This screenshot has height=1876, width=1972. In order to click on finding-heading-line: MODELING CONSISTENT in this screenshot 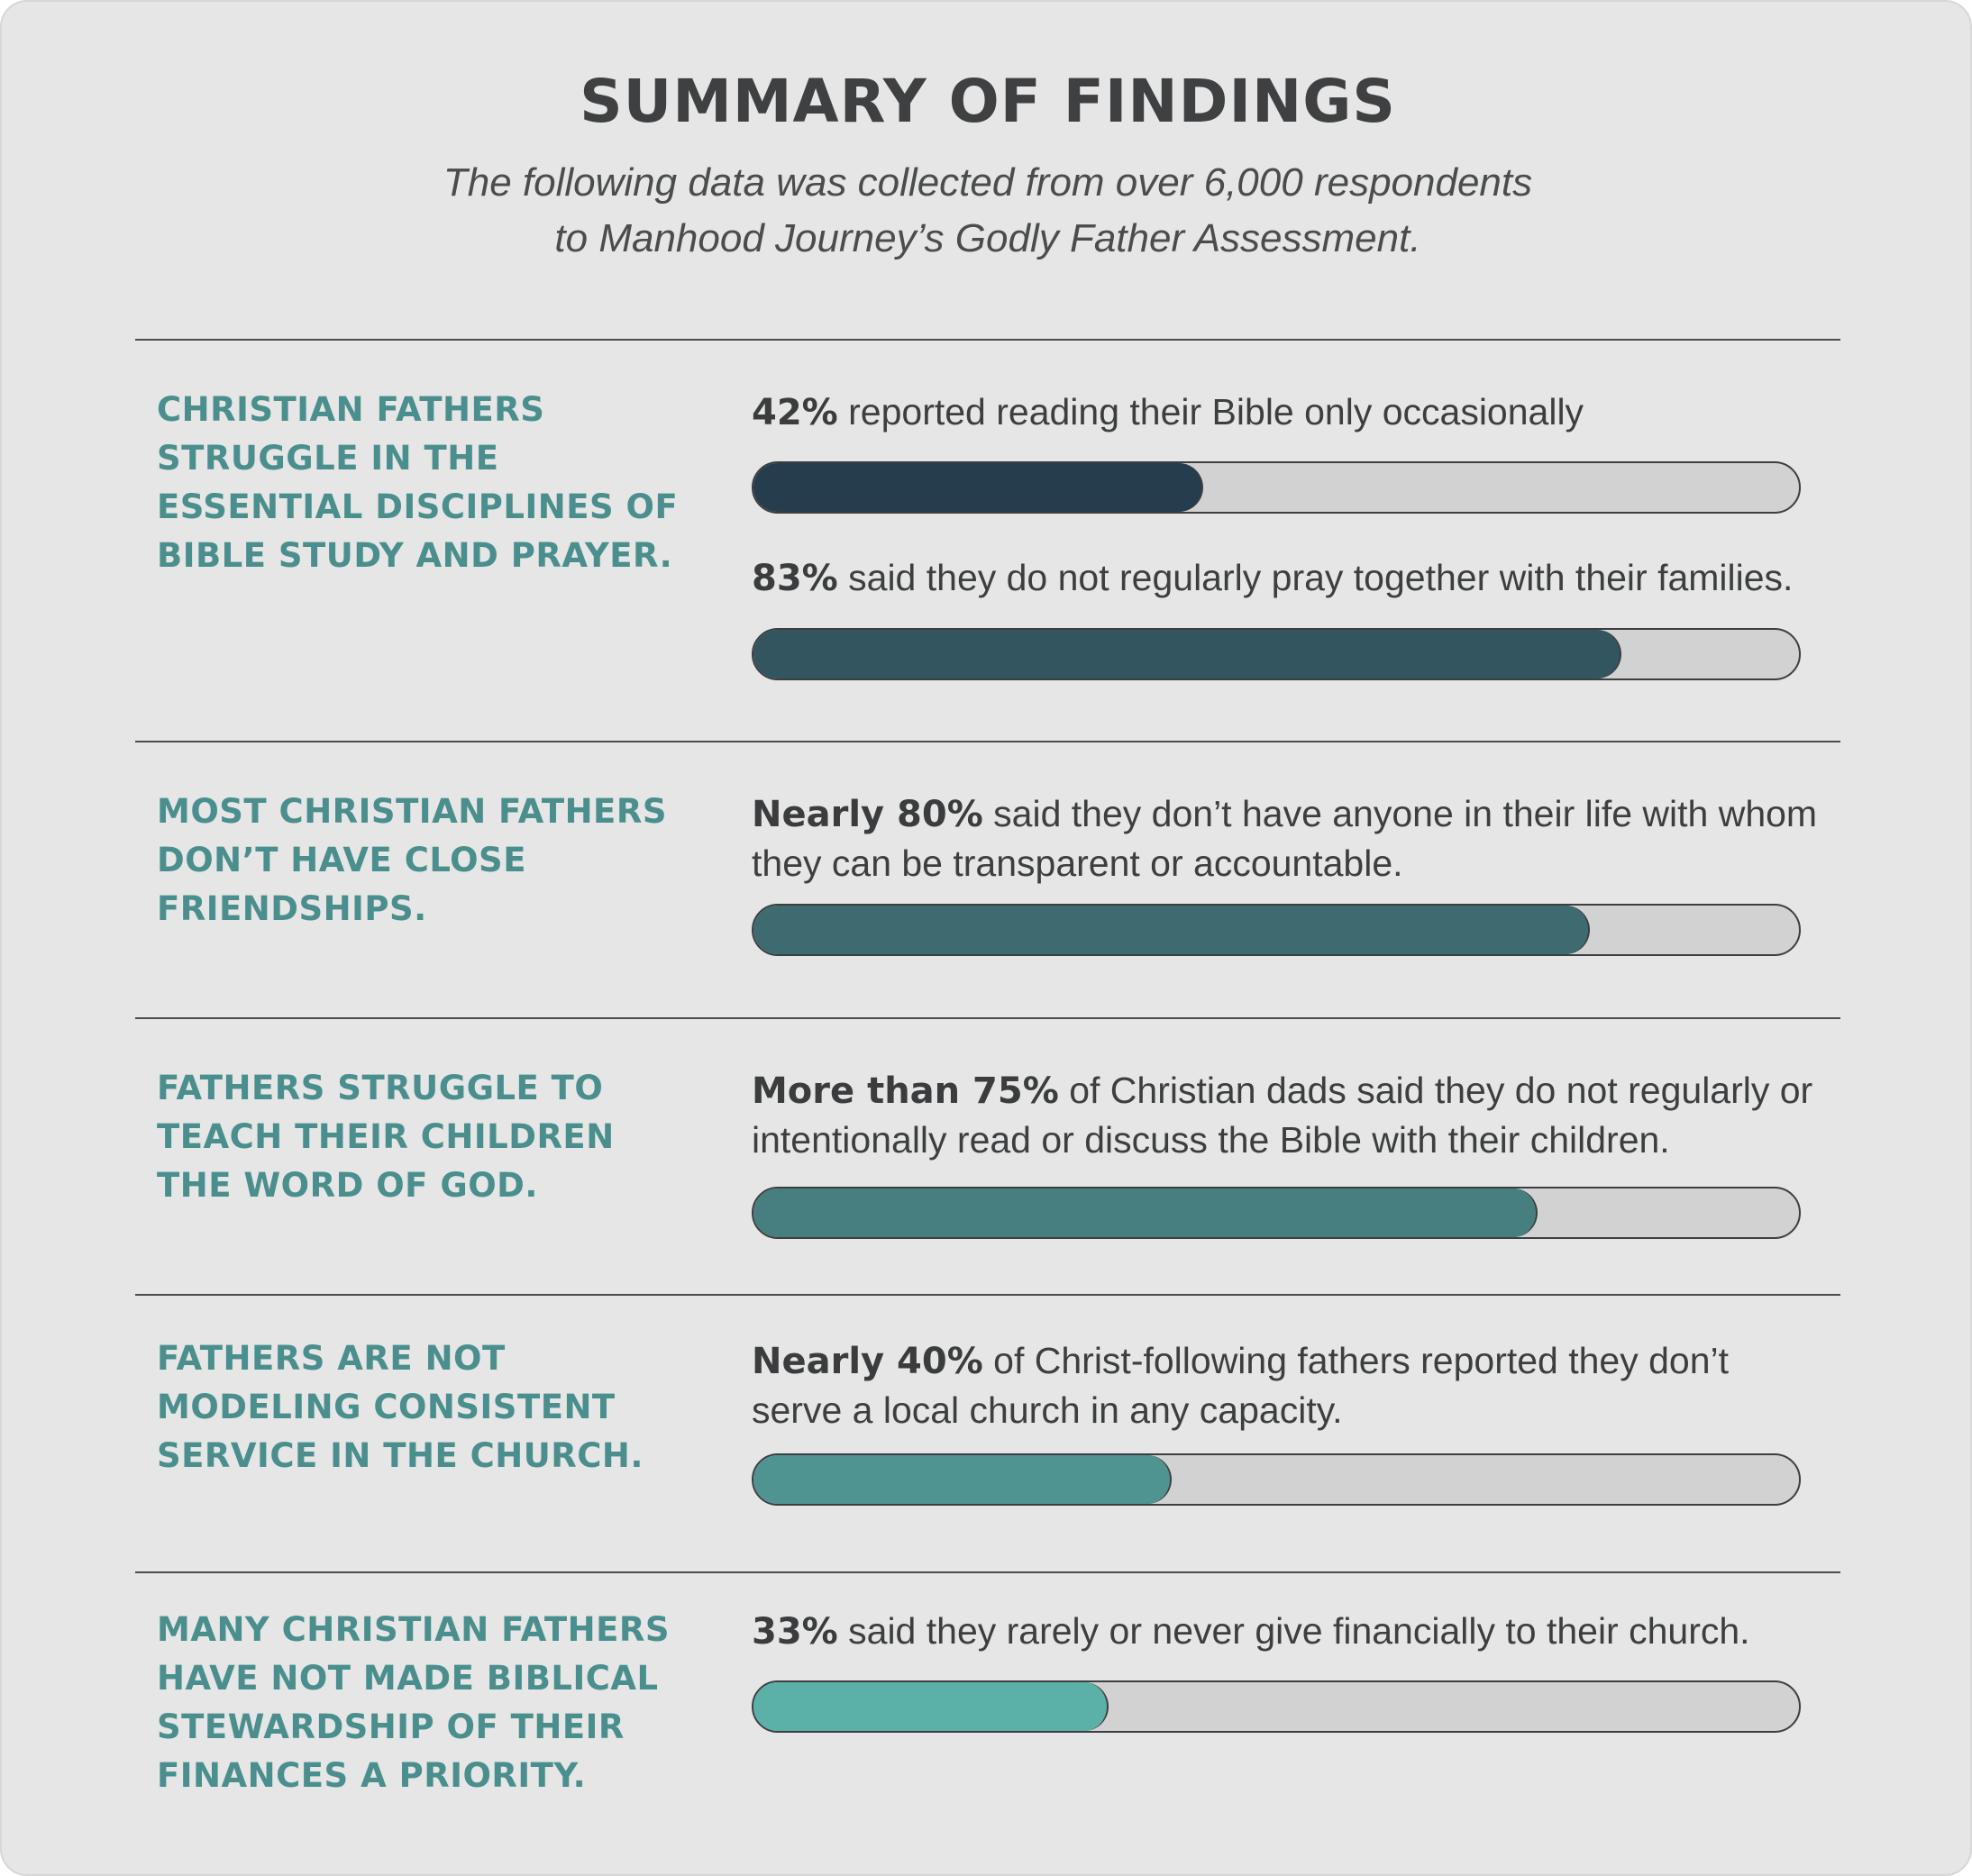, I will do `click(386, 1407)`.